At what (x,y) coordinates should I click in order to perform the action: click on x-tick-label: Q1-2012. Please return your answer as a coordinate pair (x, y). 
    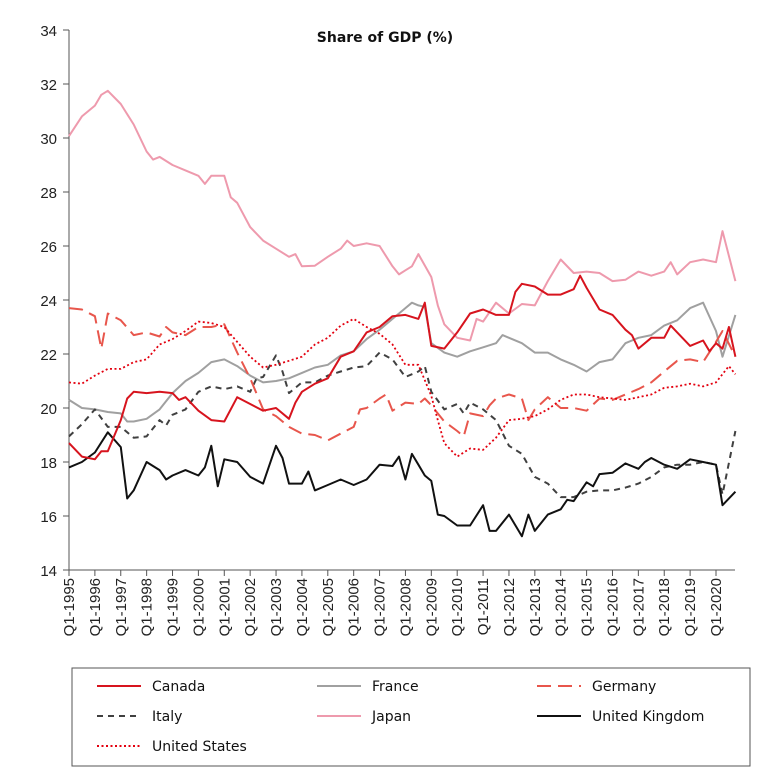
    Looking at the image, I should click on (509, 607).